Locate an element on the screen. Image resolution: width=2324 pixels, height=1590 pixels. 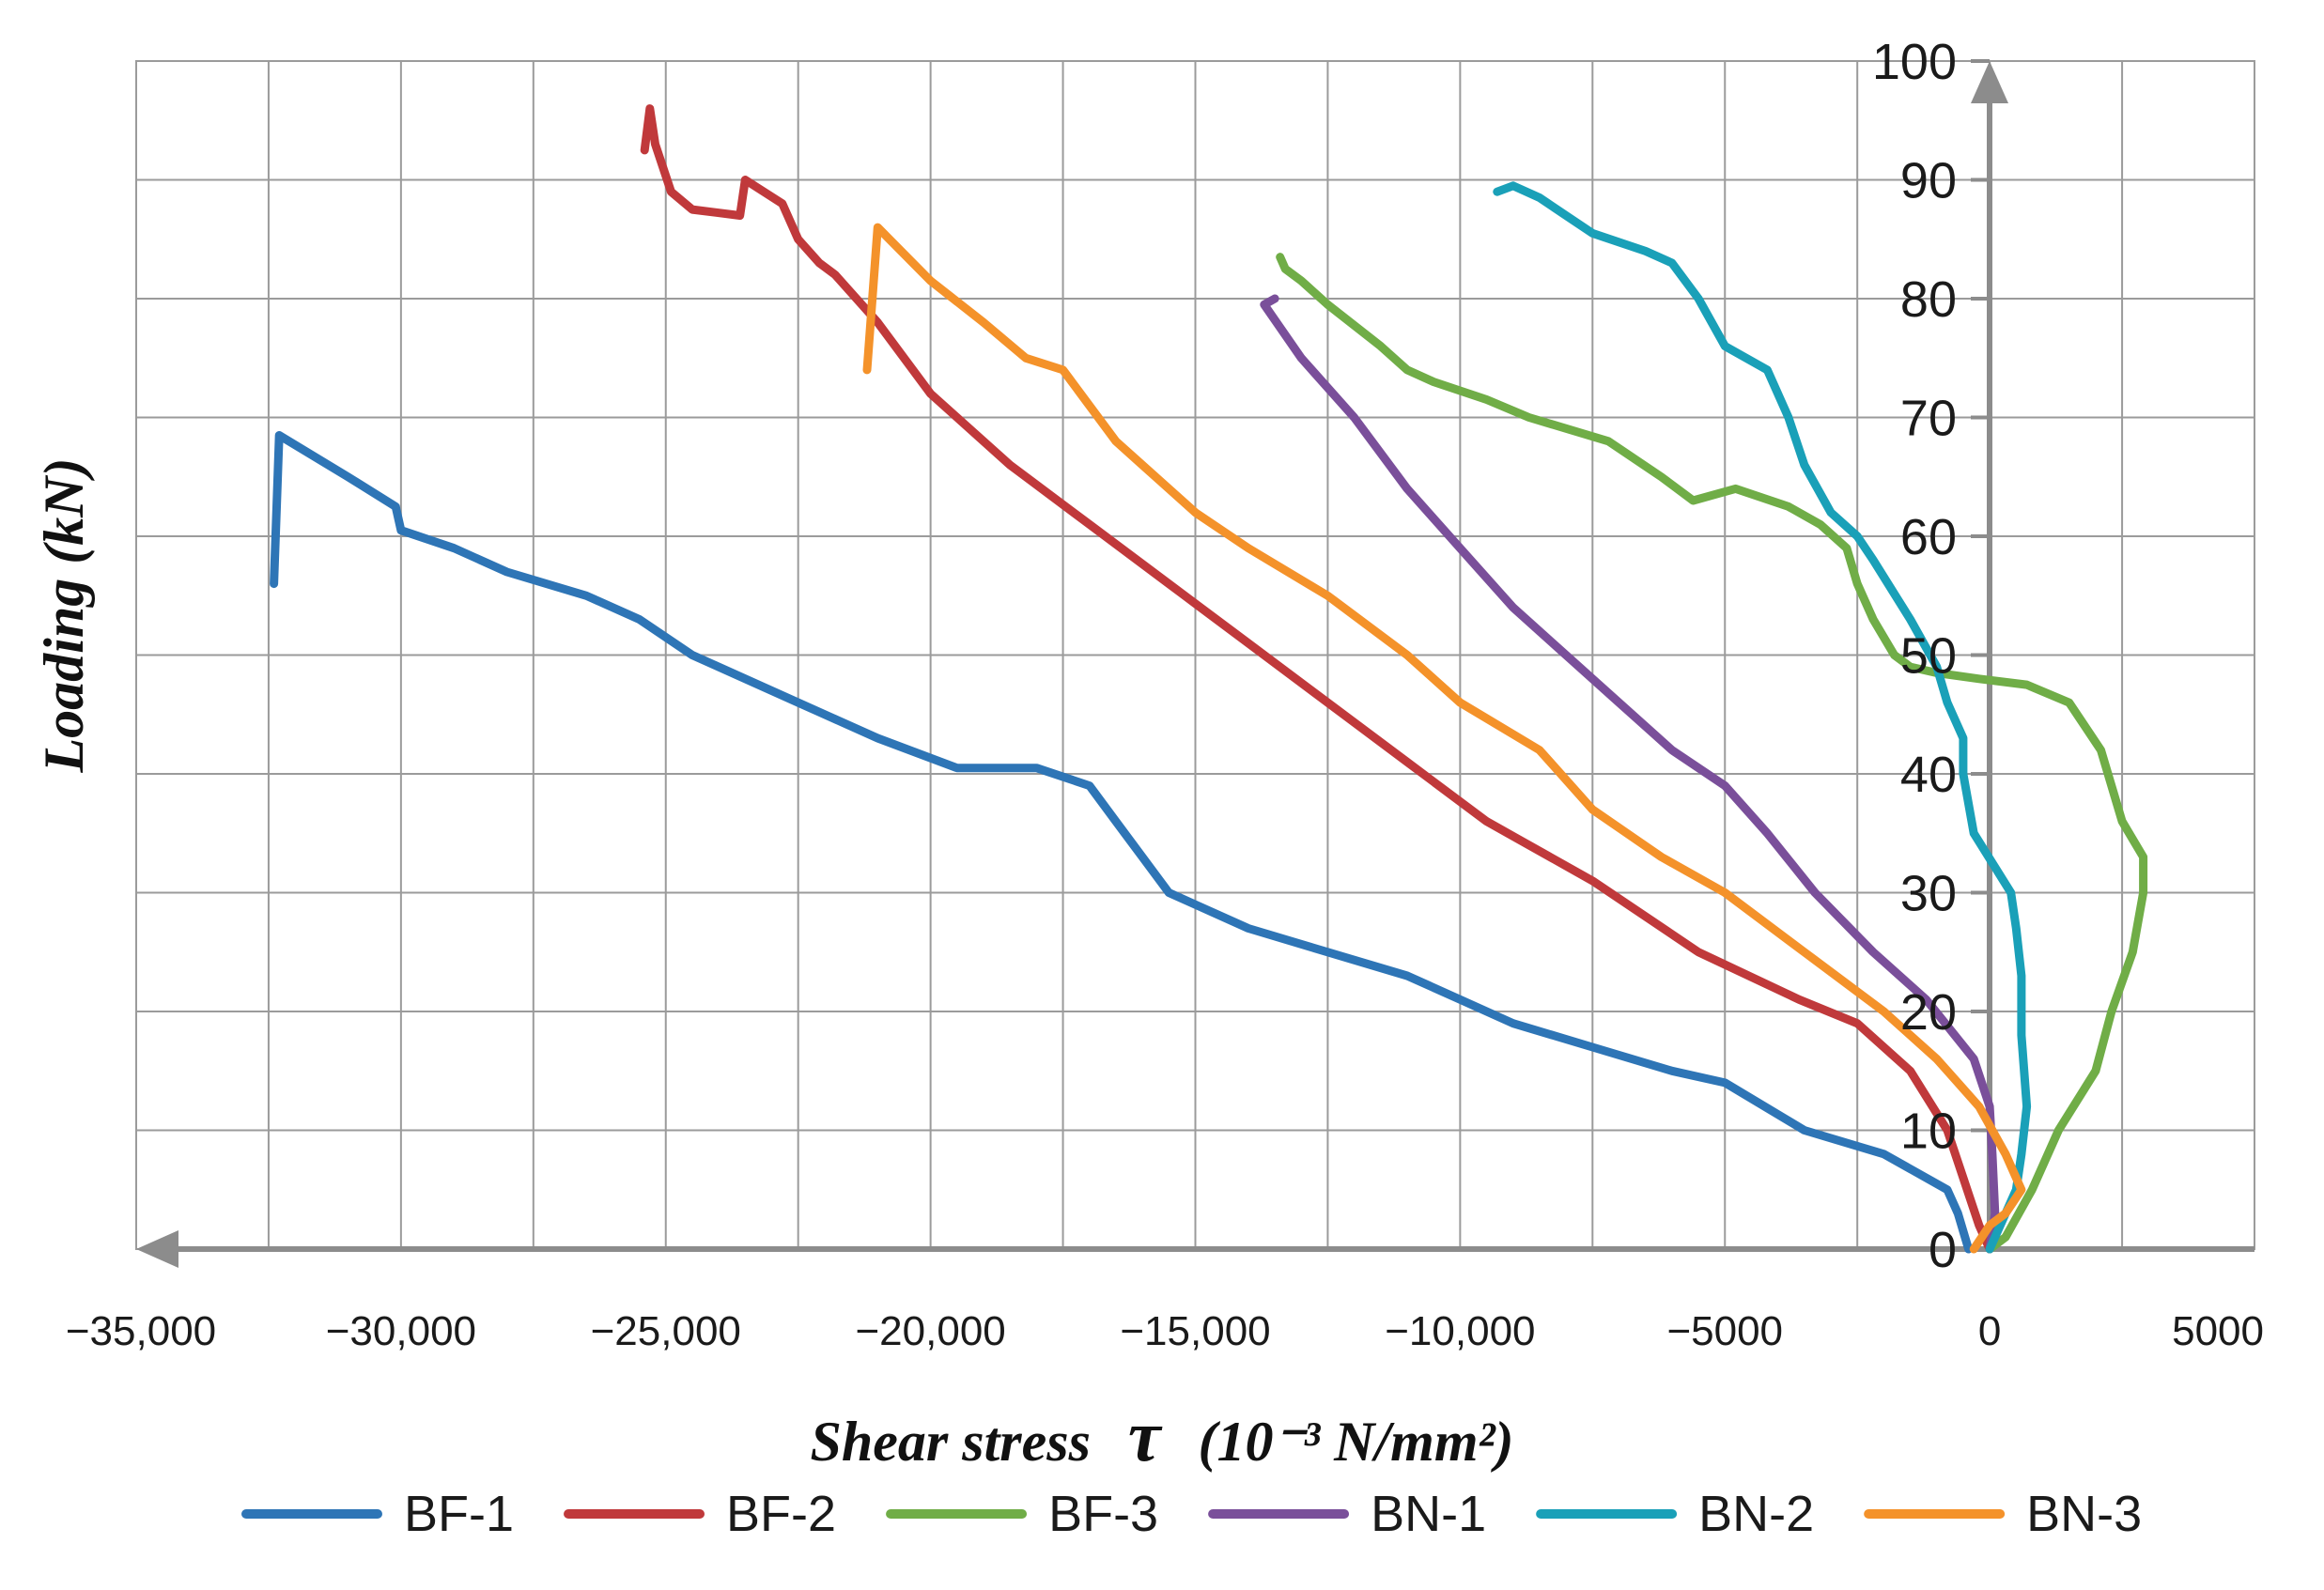
x-tick-label: 5000 is located at coordinates (2218, 1331).